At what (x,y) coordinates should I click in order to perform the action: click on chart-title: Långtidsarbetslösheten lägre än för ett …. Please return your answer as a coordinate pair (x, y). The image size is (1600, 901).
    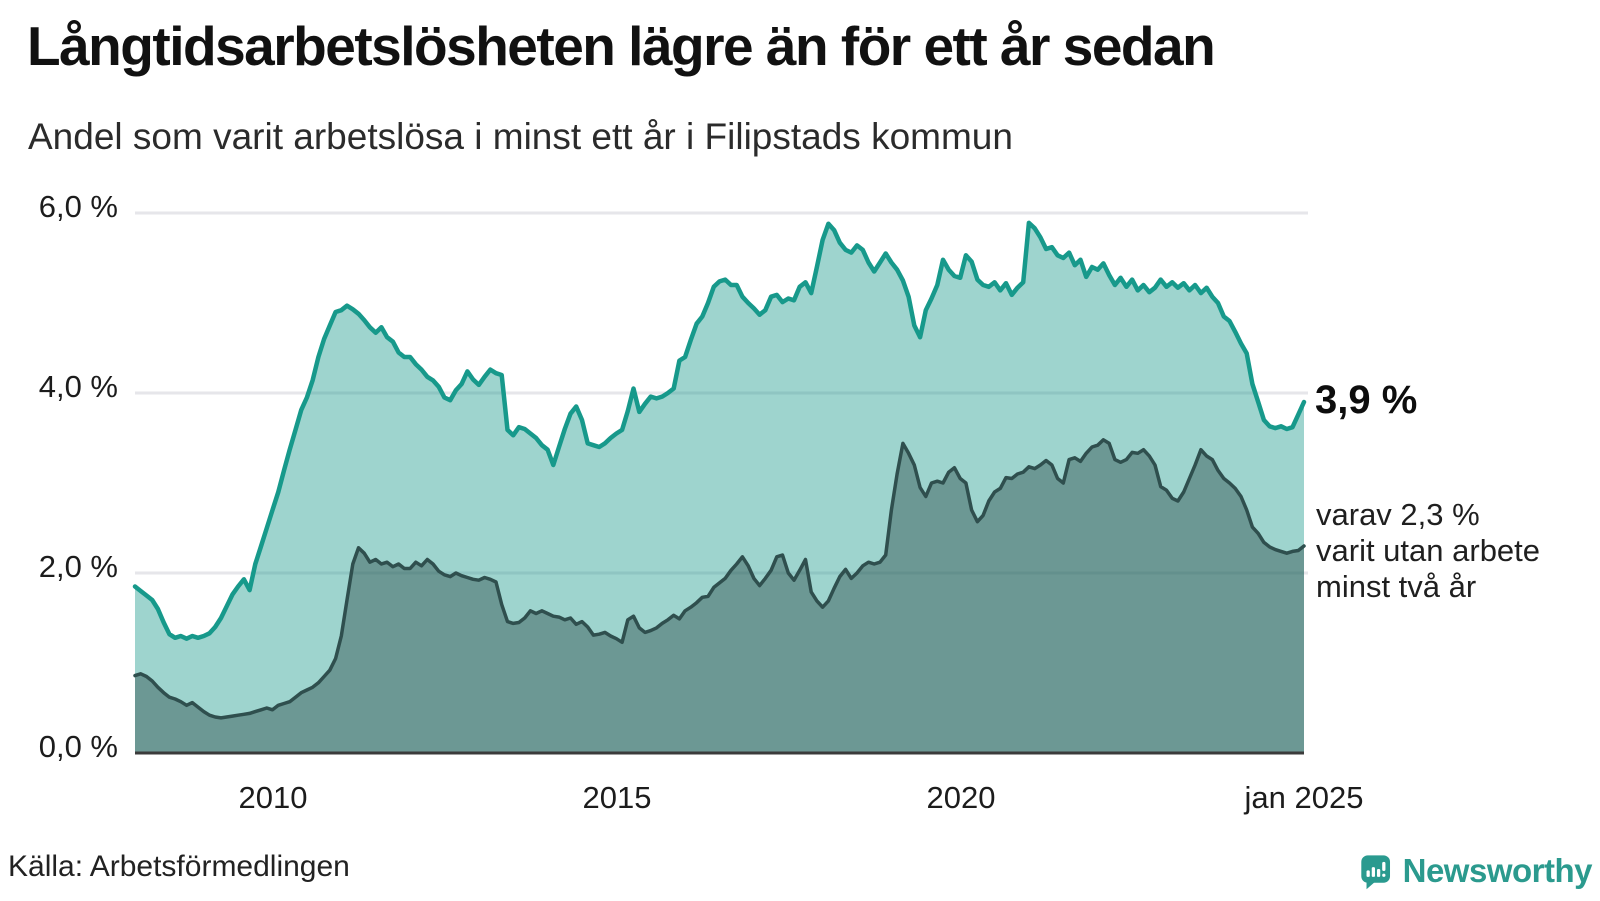
    Looking at the image, I should click on (621, 46).